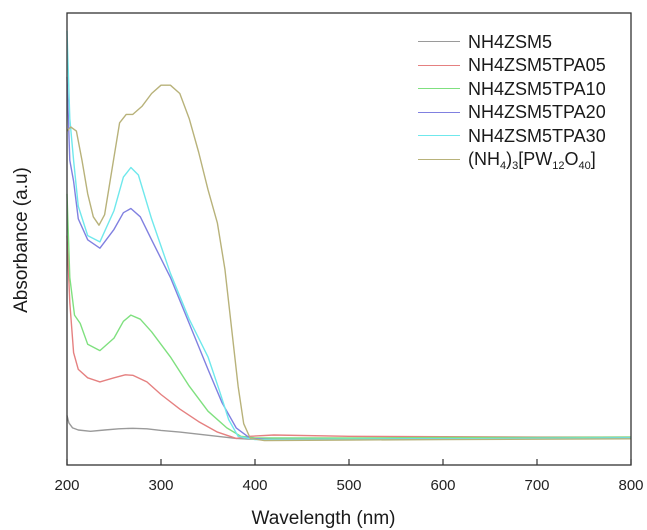 This screenshot has height=530, width=647. What do you see at coordinates (160, 485) in the screenshot?
I see `x-tick-label: 300` at bounding box center [160, 485].